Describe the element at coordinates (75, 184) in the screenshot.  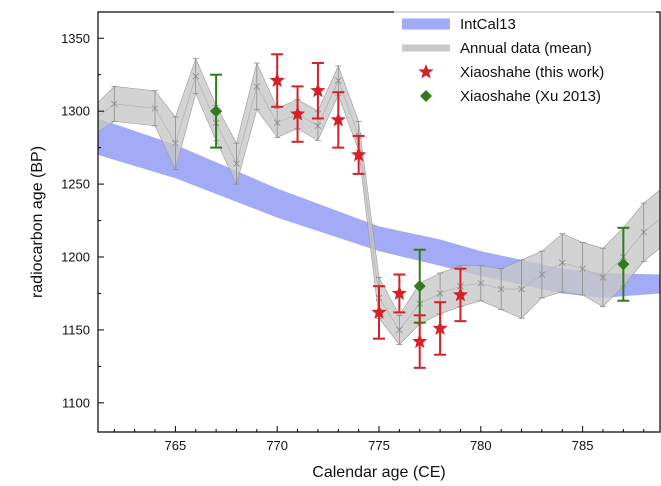
I see `y-tick-label: 1250` at that location.